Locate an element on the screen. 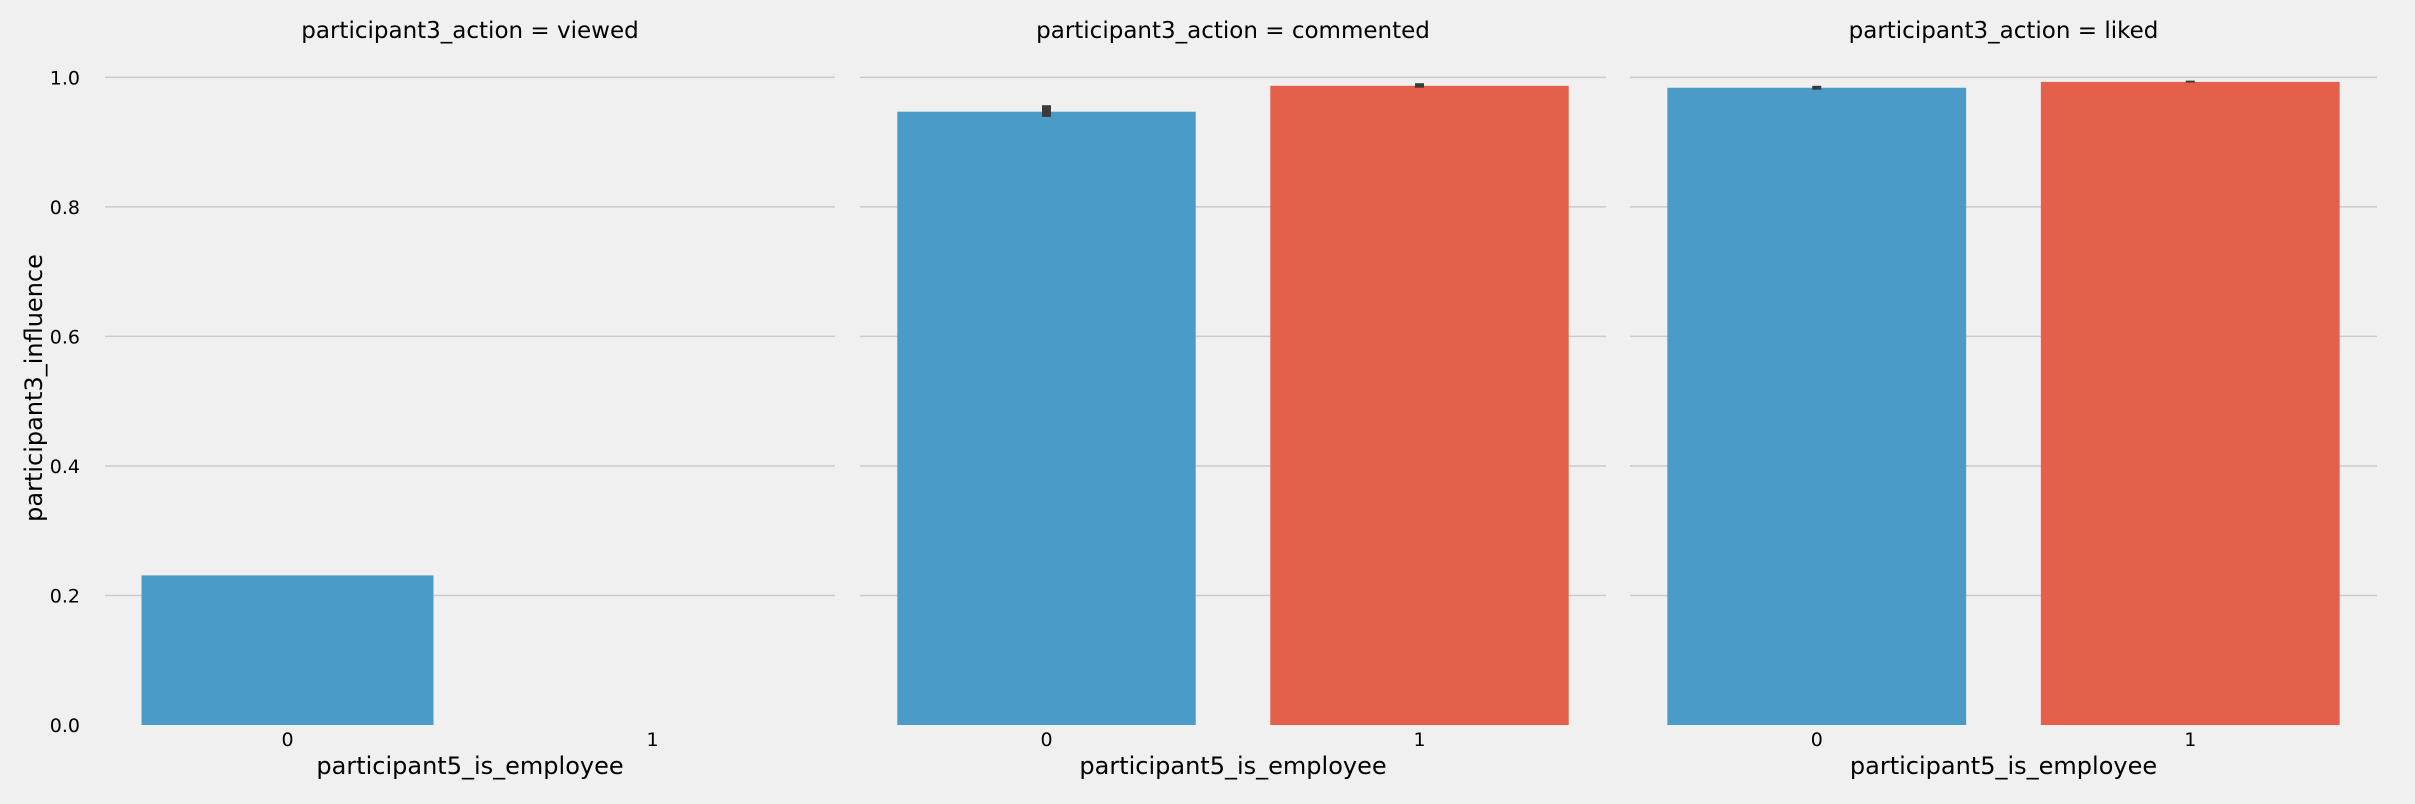  y-tick-label: 1.0 is located at coordinates (65, 78).